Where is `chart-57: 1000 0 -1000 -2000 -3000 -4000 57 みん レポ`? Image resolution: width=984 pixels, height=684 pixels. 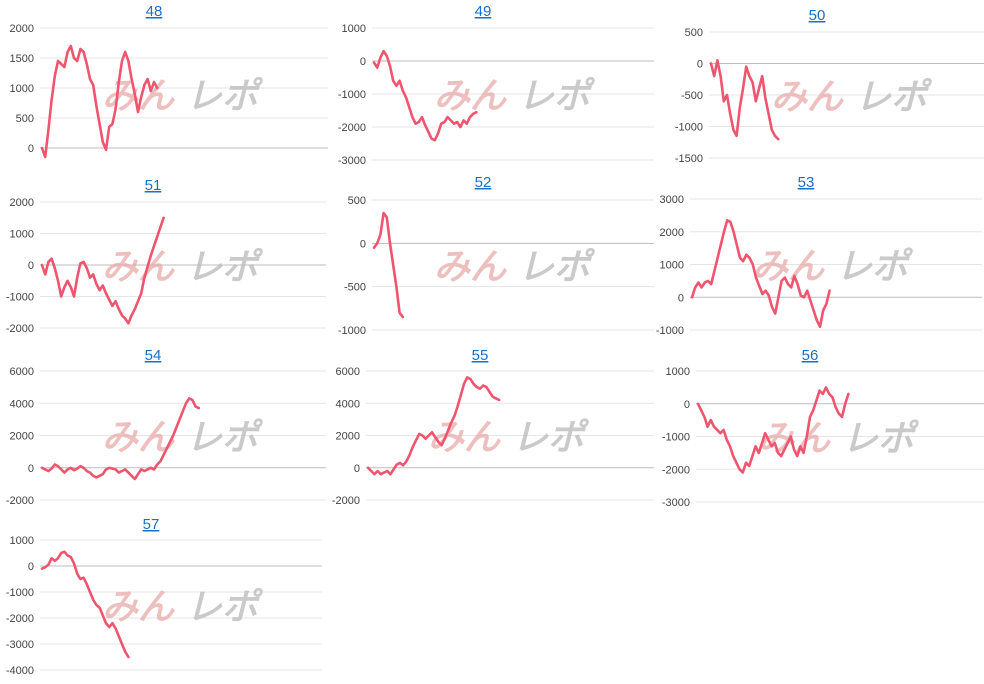 chart-57: 1000 0 -1000 -2000 -3000 -4000 57 みん レポ is located at coordinates (164, 596).